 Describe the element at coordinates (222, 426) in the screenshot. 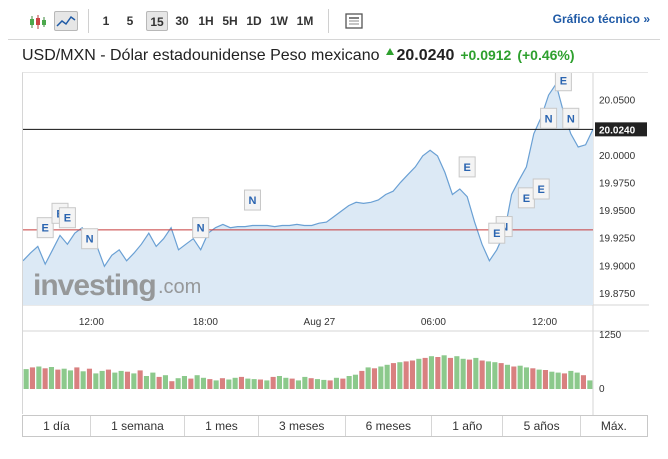

I see `range-1-month: 1 mes` at that location.